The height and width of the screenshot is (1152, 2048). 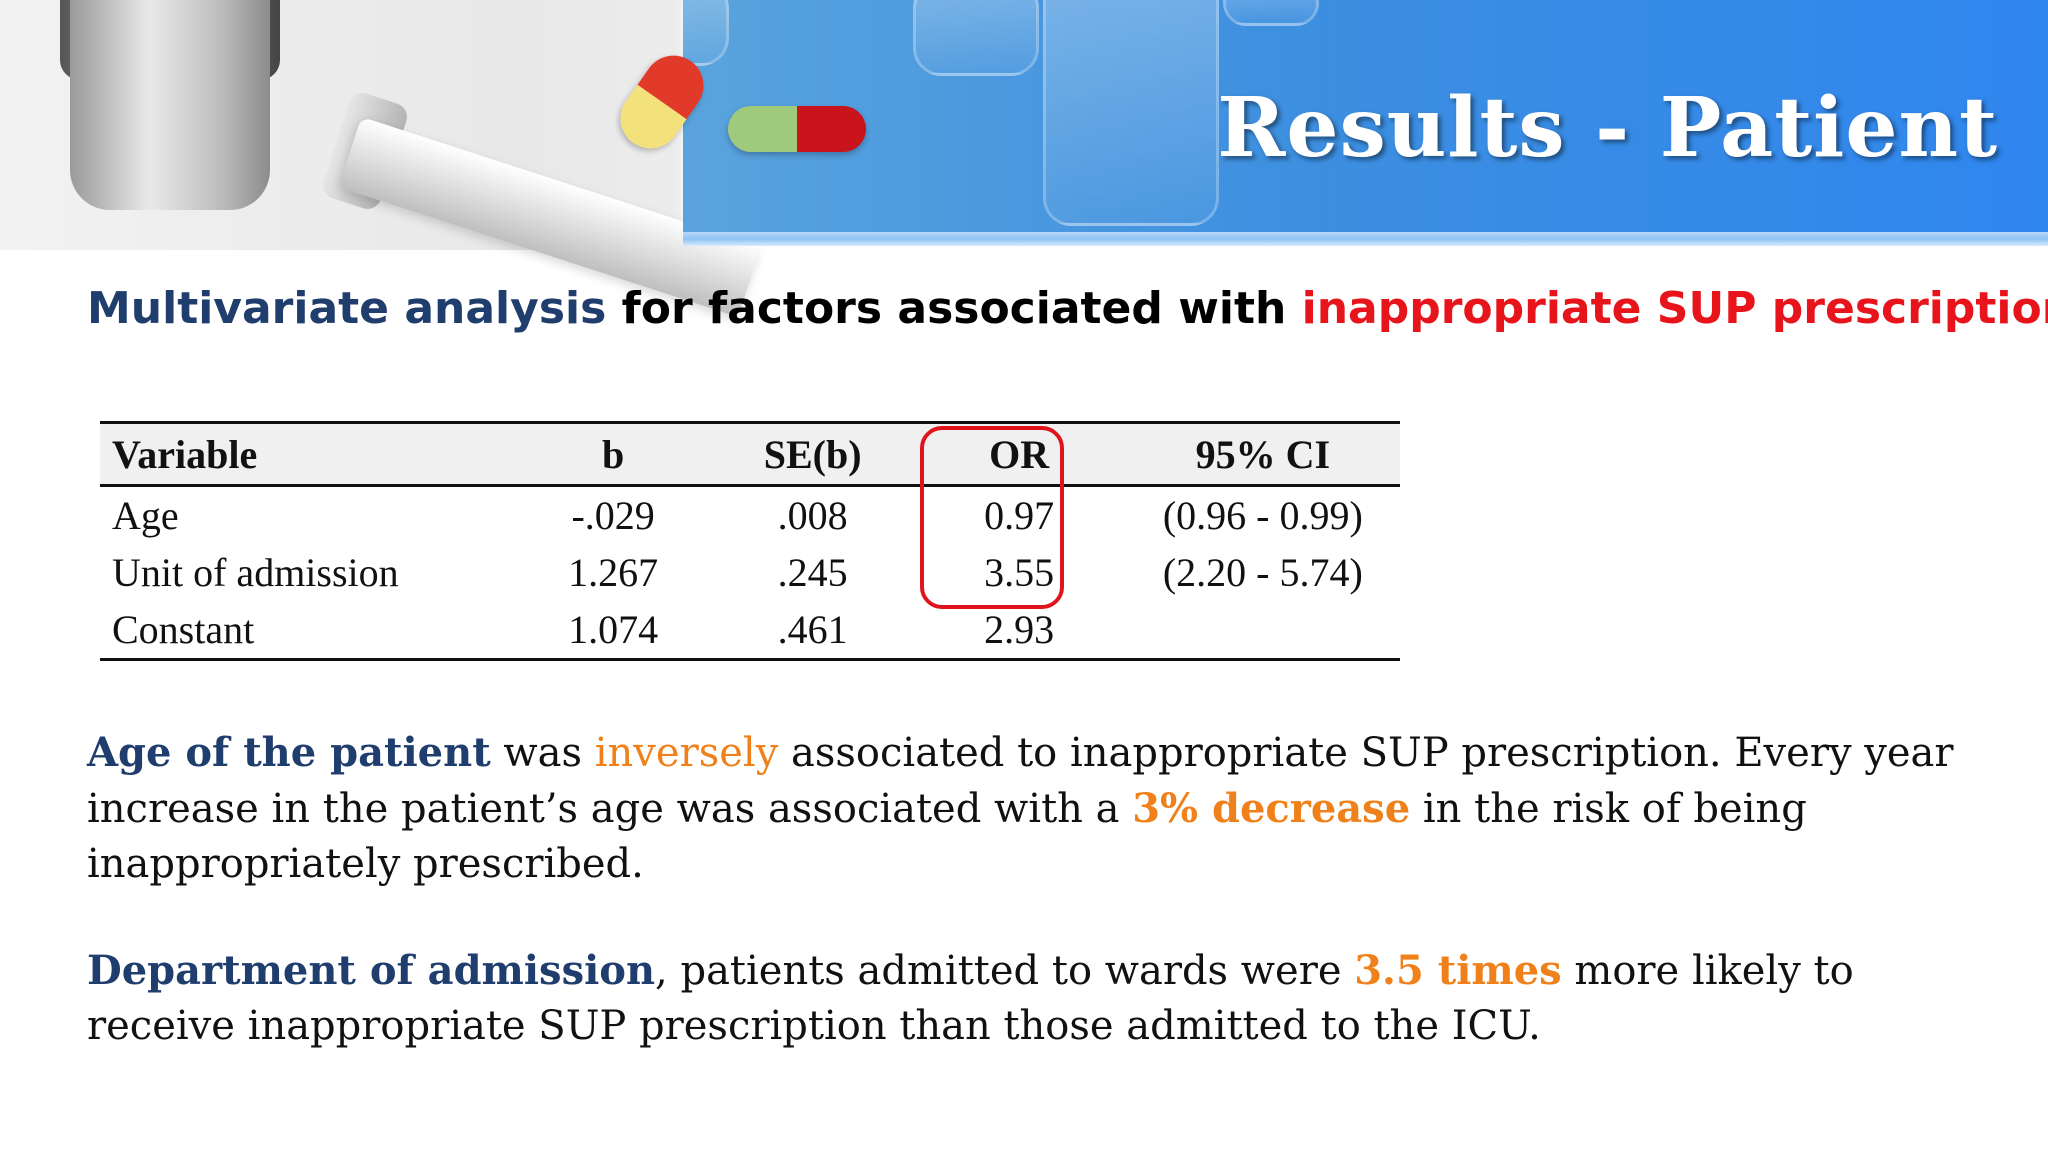 I want to click on table-row: Constant 1.074 .461 2.93, so click(x=750, y=631).